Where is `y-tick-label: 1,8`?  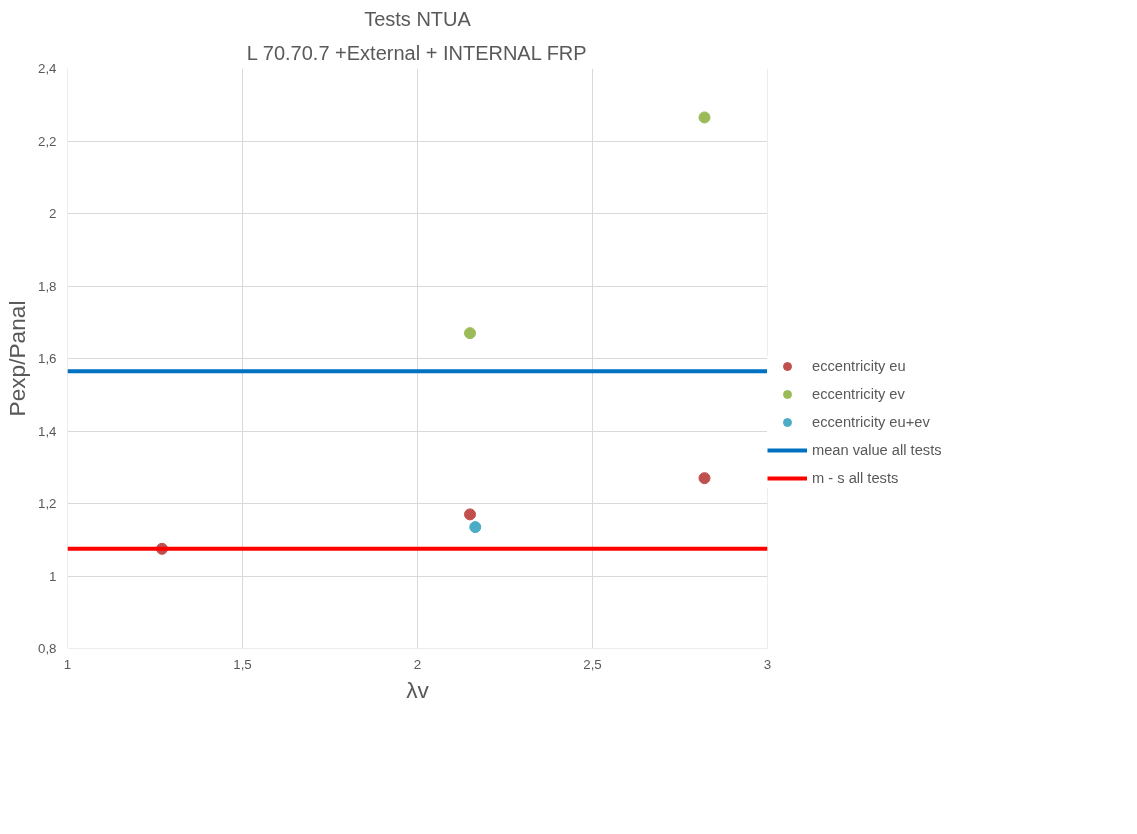 y-tick-label: 1,8 is located at coordinates (47, 286).